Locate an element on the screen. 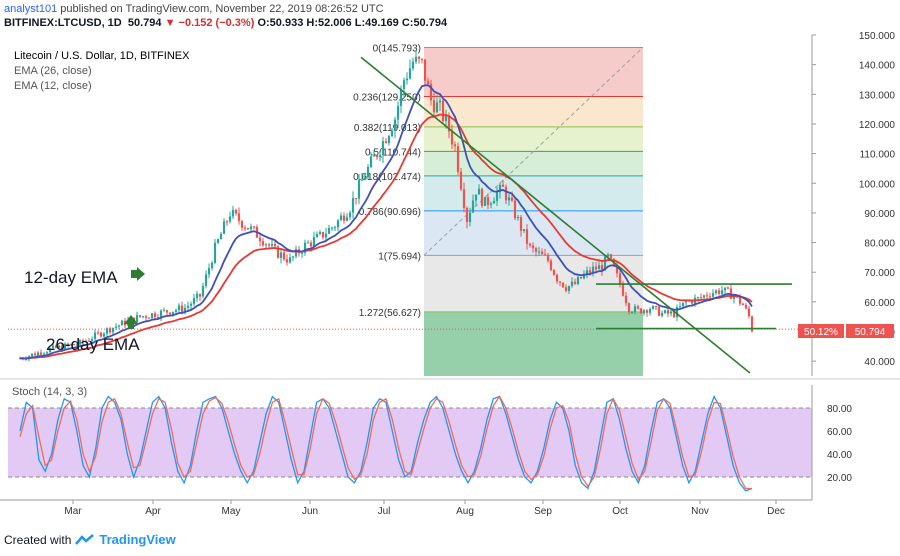 The height and width of the screenshot is (556, 900). created-with-text: Created with is located at coordinates (38, 539).